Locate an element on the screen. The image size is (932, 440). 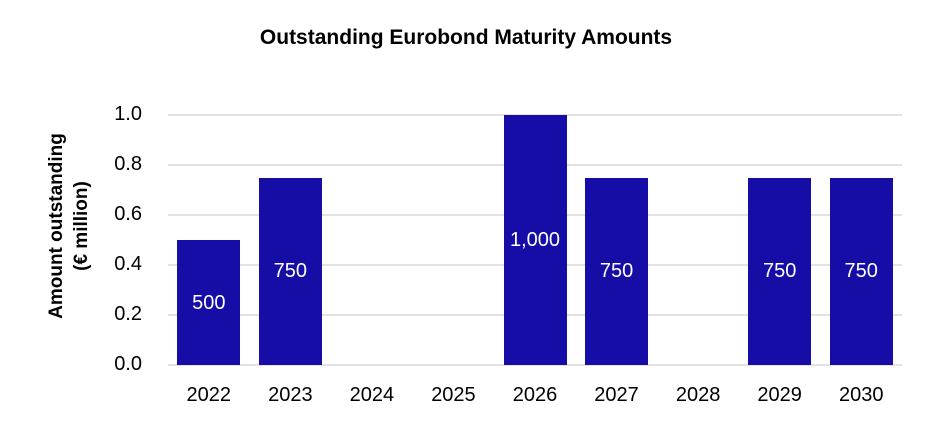
x-tick-label: 2026 is located at coordinates (535, 395).